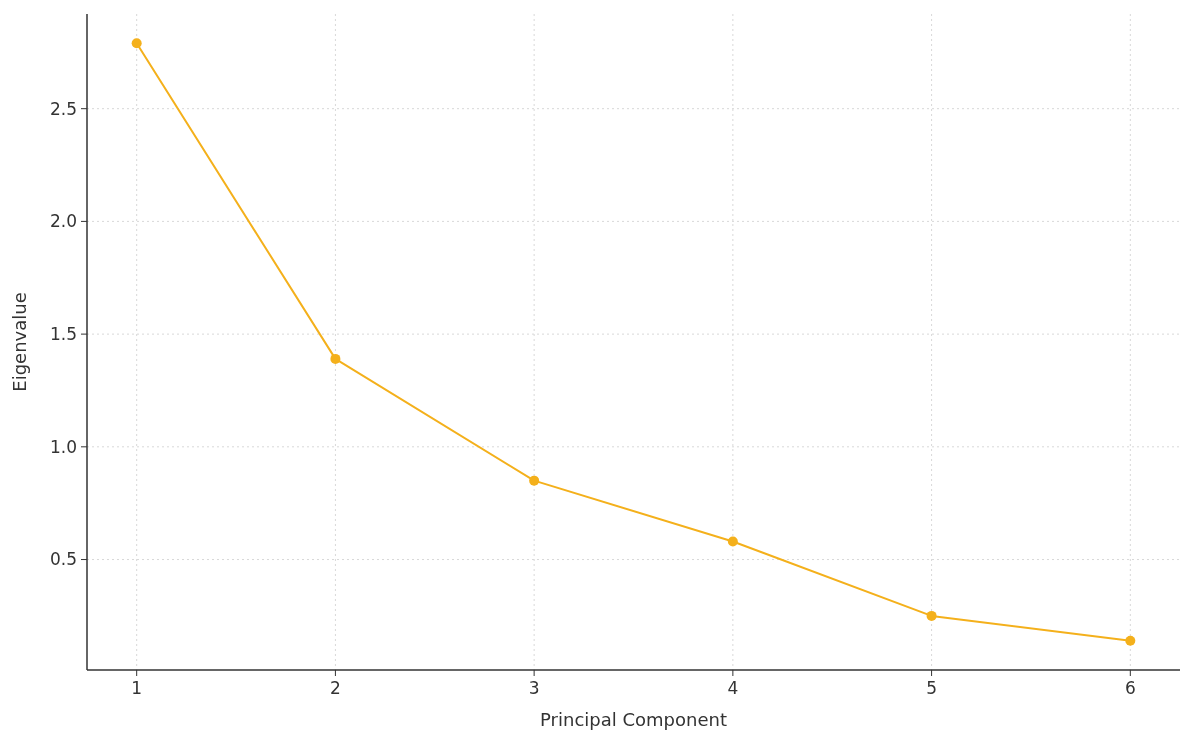 The image size is (1186, 734). What do you see at coordinates (63, 221) in the screenshot?
I see `y-tick-label: 2.0` at bounding box center [63, 221].